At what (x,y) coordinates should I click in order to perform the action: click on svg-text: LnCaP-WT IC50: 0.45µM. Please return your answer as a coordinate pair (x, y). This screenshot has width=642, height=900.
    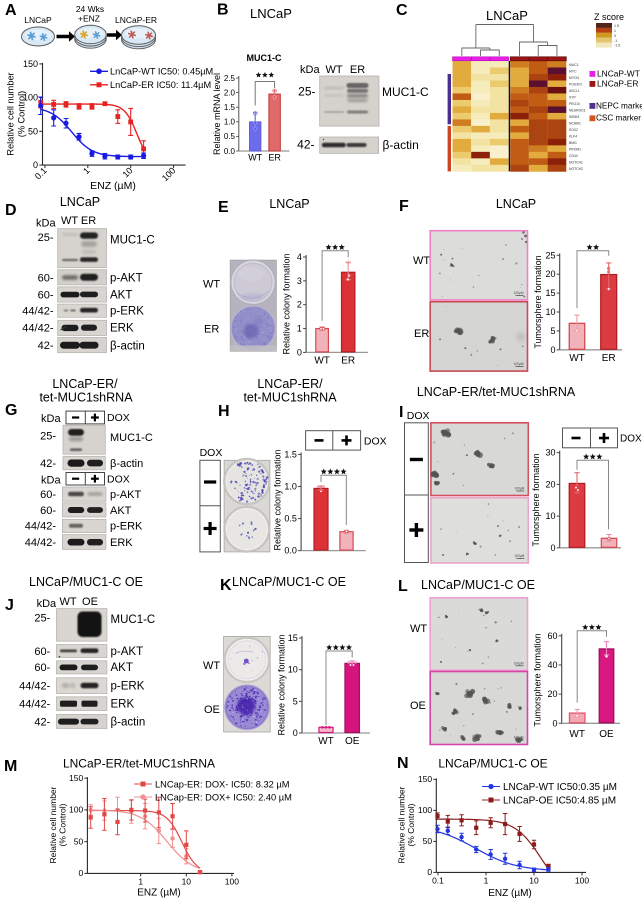
    Looking at the image, I should click on (161, 72).